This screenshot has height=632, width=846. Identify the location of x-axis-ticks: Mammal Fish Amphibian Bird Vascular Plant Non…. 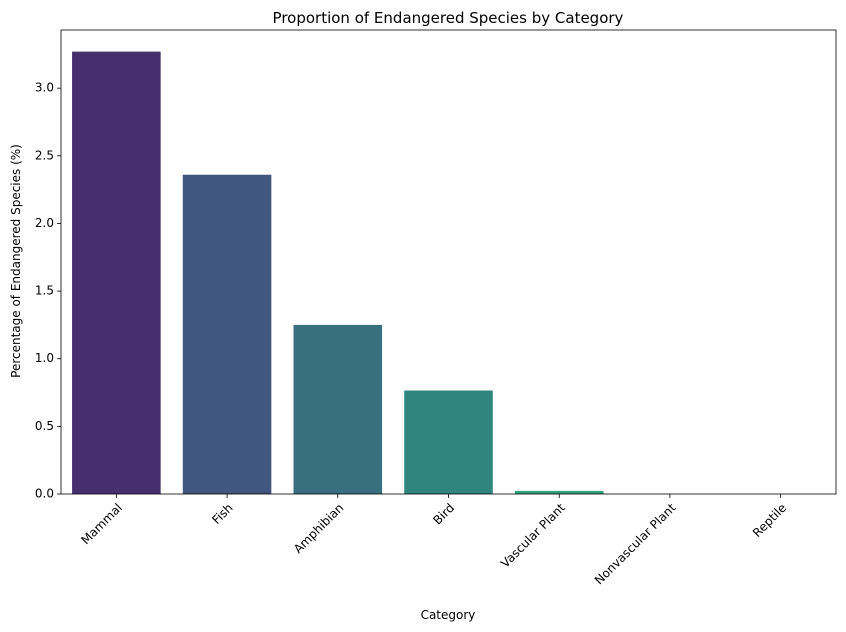
(433, 540).